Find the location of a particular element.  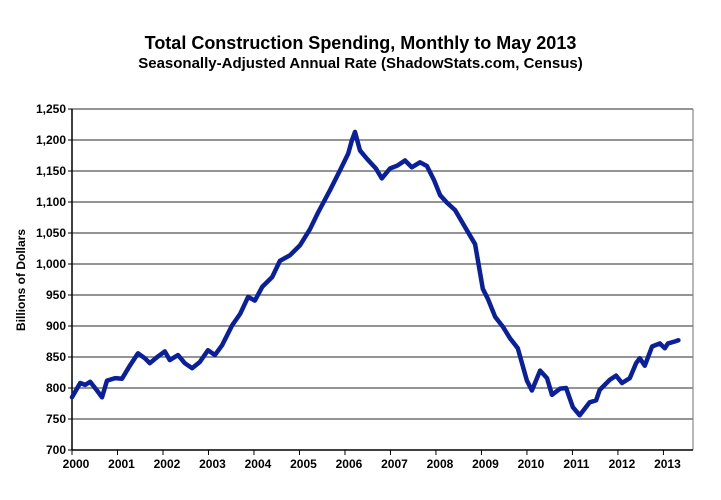

y-tick-label: 900 is located at coordinates (56, 326).